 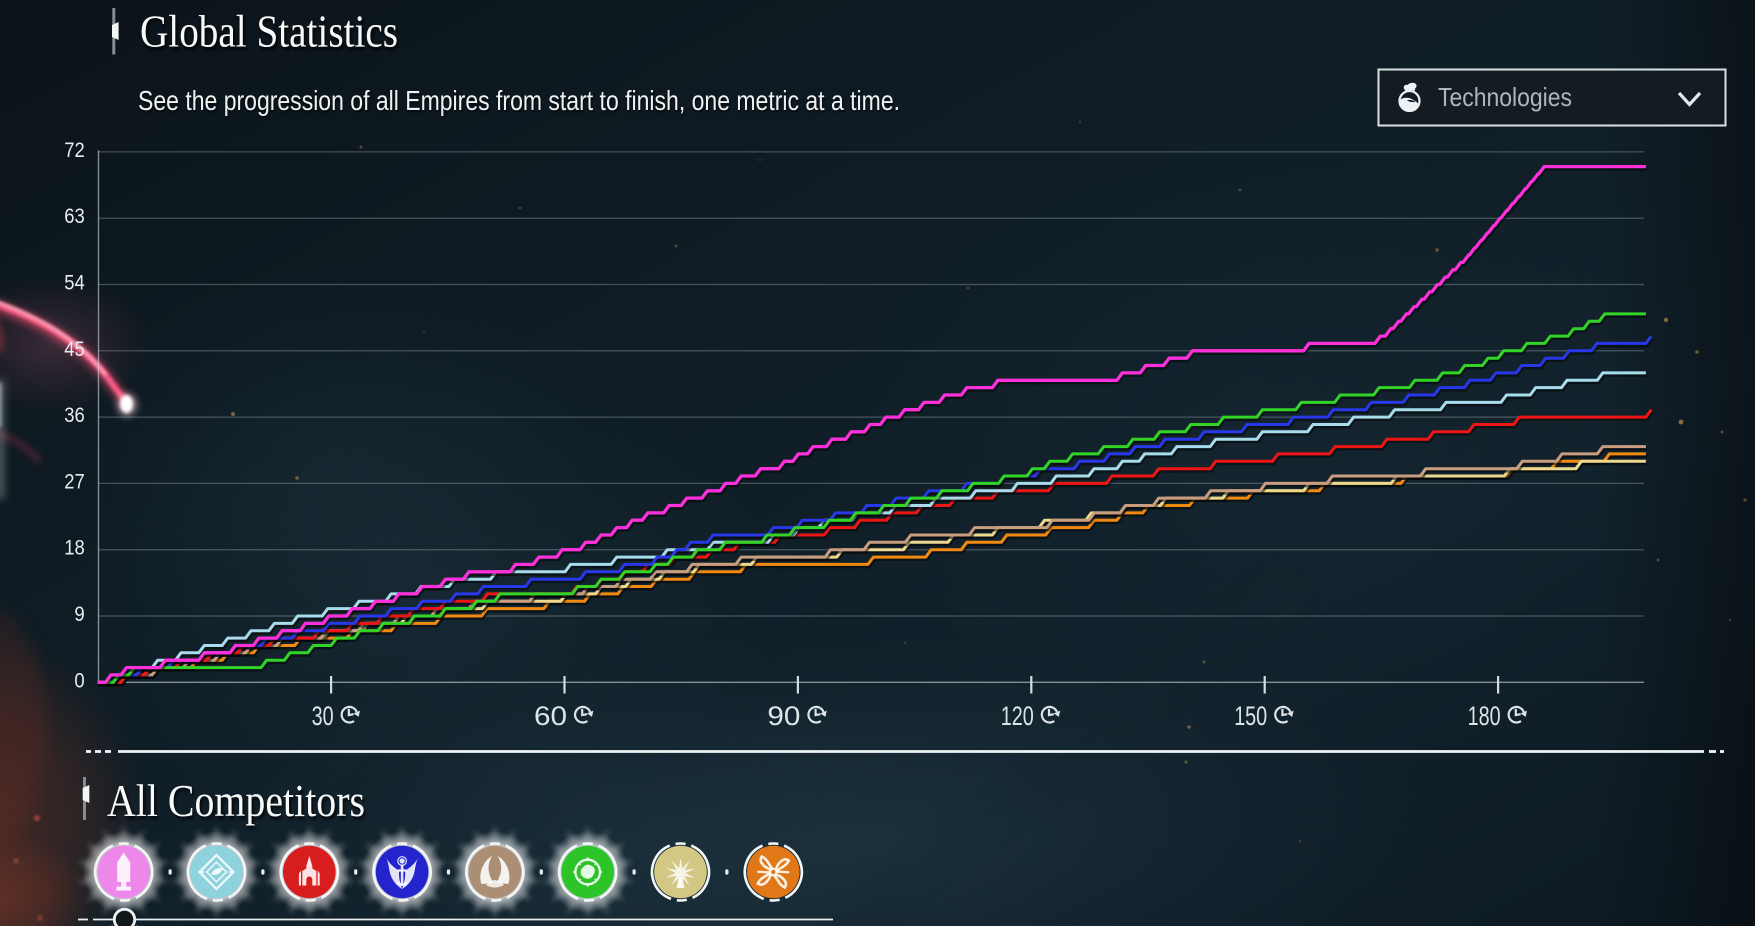 What do you see at coordinates (550, 716) in the screenshot?
I see `svg-text: 60` at bounding box center [550, 716].